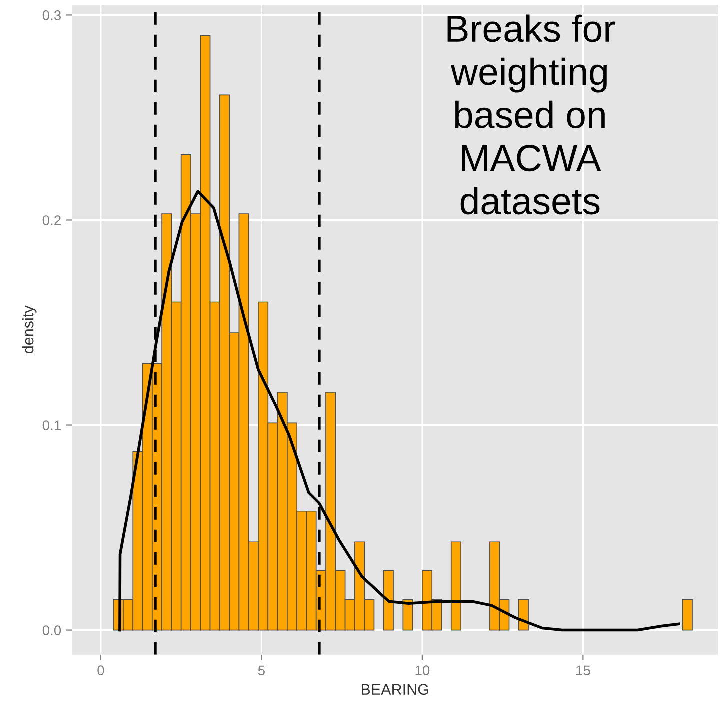 The height and width of the screenshot is (708, 724). What do you see at coordinates (423, 671) in the screenshot?
I see `x-tick-label: 10` at bounding box center [423, 671].